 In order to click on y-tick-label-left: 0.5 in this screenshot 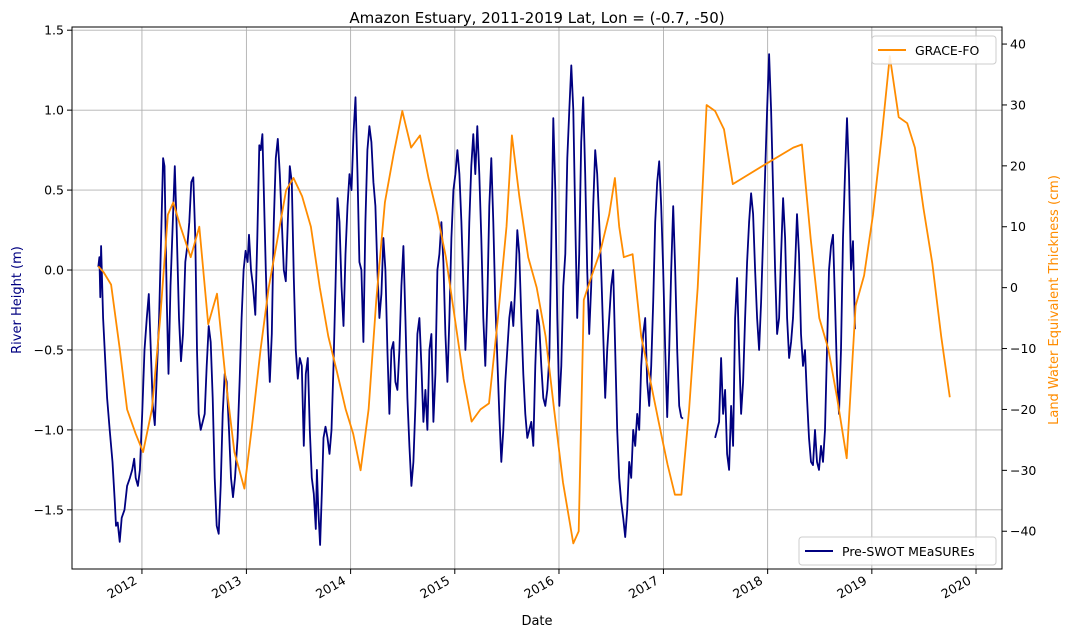, I will do `click(54, 190)`.